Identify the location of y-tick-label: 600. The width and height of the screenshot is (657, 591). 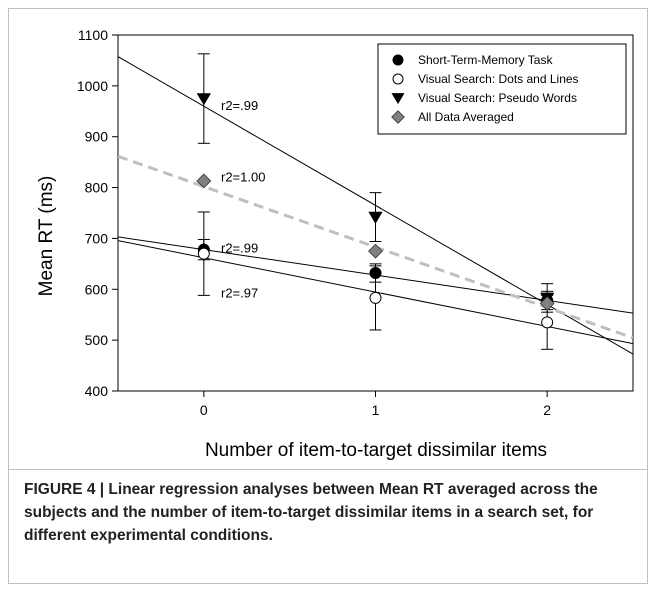
(97, 289).